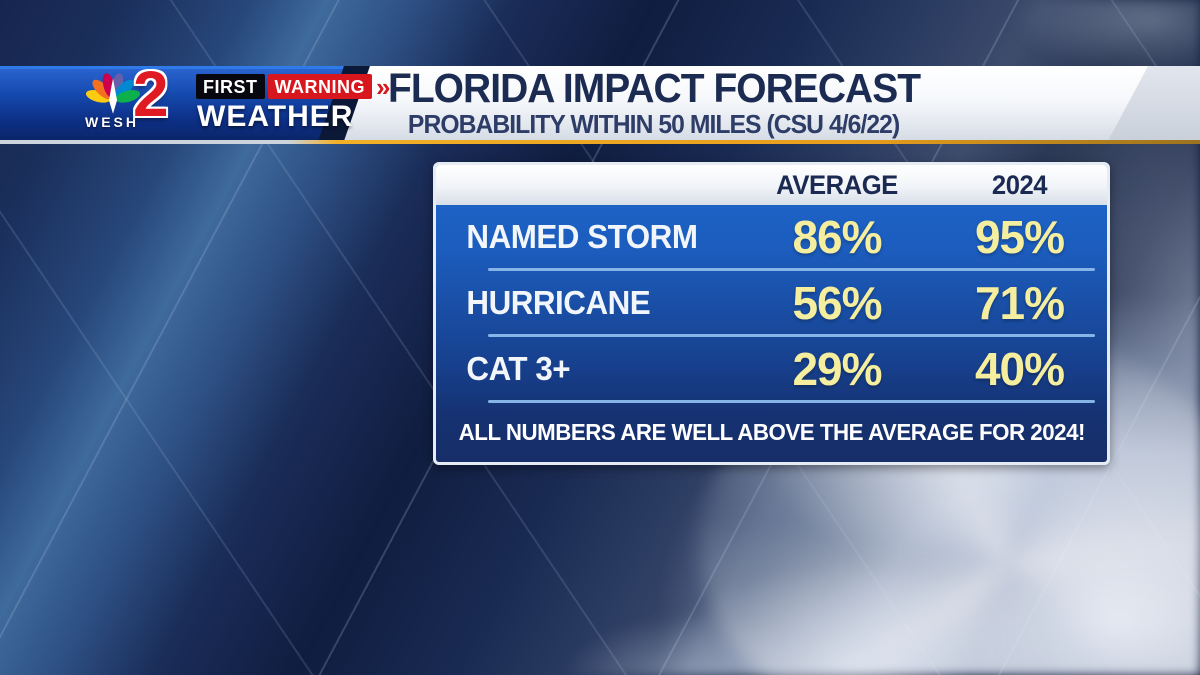 The width and height of the screenshot is (1200, 675). What do you see at coordinates (654, 88) in the screenshot?
I see `page-title: FLORIDA IMPACT FORECAST` at bounding box center [654, 88].